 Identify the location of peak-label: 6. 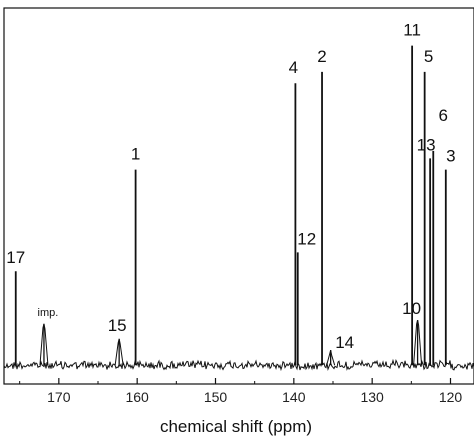
(443, 115).